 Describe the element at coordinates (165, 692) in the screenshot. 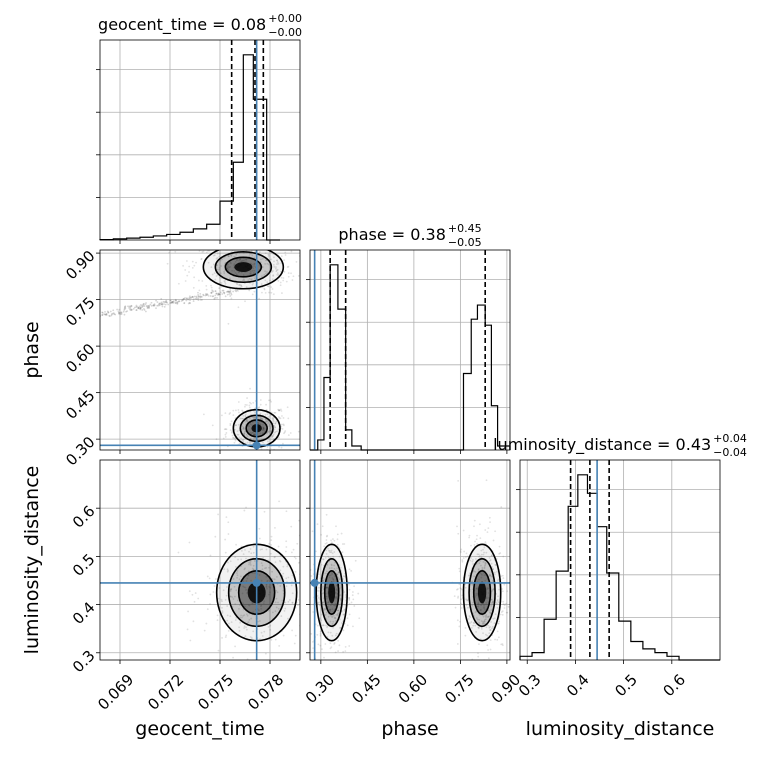

I see `x-tick-label-geocent_time: 0.072` at that location.